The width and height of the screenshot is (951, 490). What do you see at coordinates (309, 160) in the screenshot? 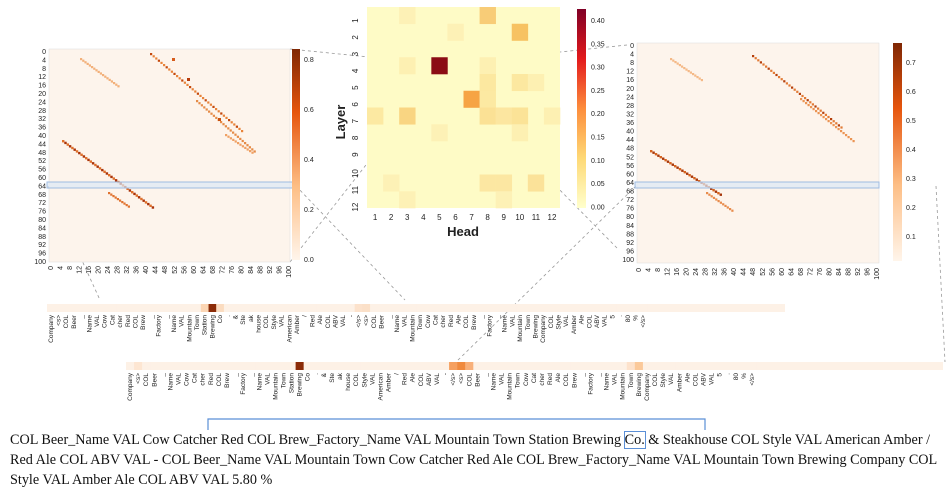
I see `tick-label: 0.4` at bounding box center [309, 160].